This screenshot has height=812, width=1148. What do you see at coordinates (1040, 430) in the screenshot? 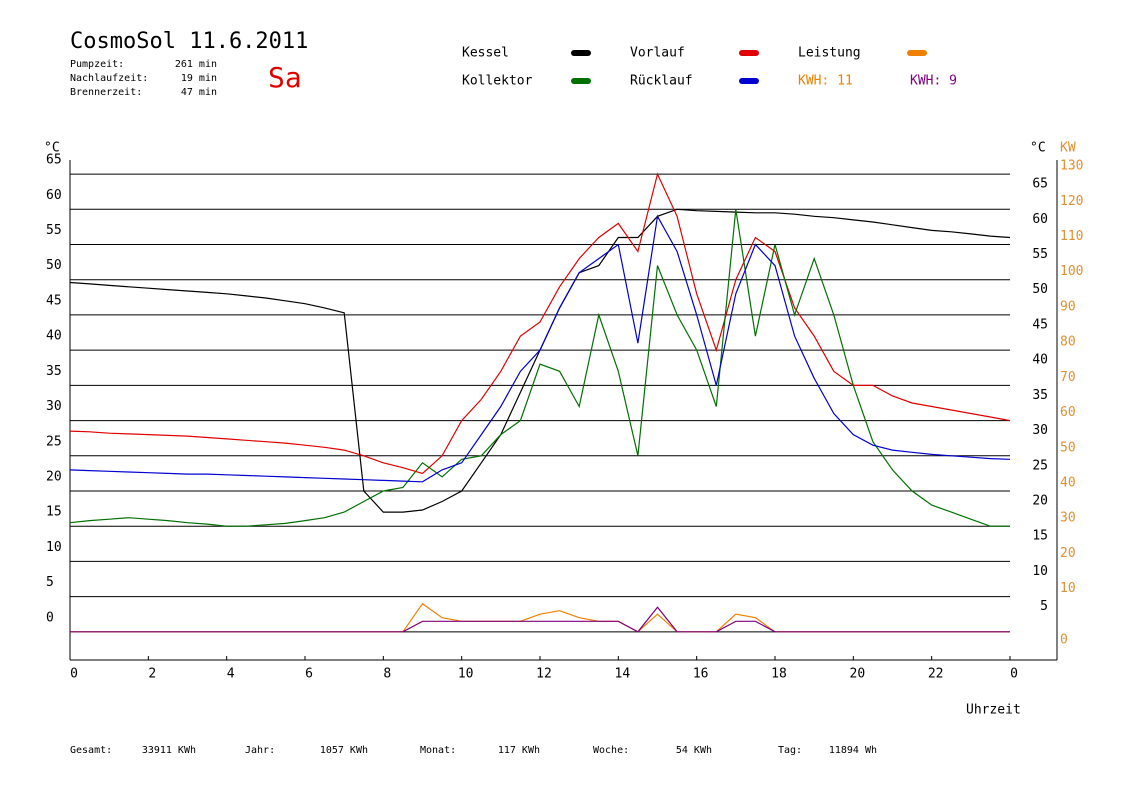
I see `y-right-tick-label: 30` at bounding box center [1040, 430].